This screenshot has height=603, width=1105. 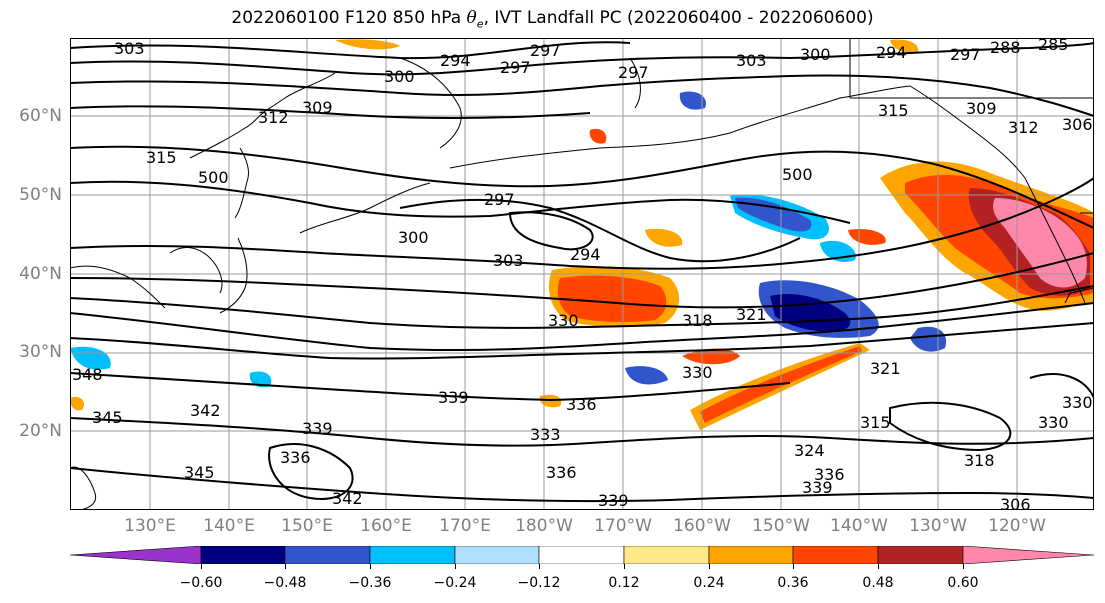 What do you see at coordinates (624, 583) in the screenshot?
I see `colorbar-tick-label: 0.12` at bounding box center [624, 583].